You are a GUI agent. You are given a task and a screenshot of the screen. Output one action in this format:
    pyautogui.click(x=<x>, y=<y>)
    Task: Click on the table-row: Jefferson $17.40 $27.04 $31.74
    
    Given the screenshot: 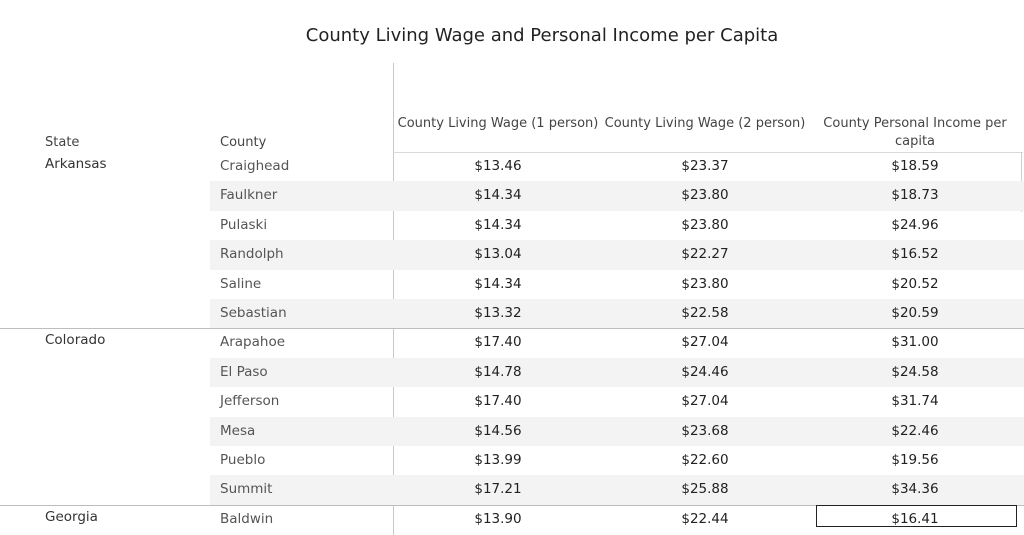 What is the action you would take?
    pyautogui.click(x=512, y=401)
    